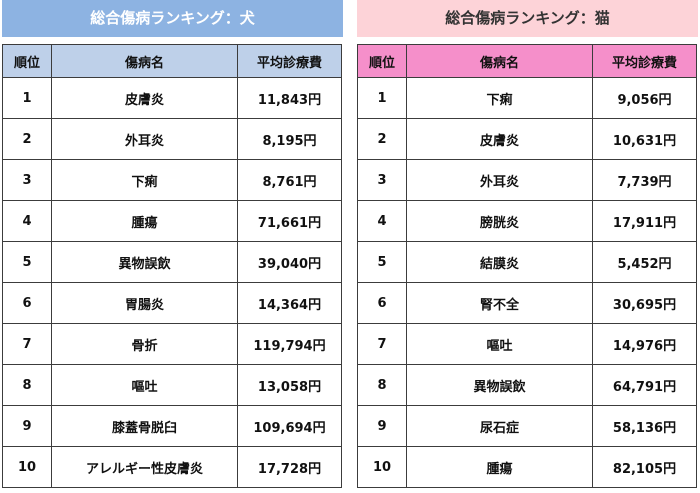  I want to click on table-row: 1 皮膚炎 11,843円, so click(172, 98).